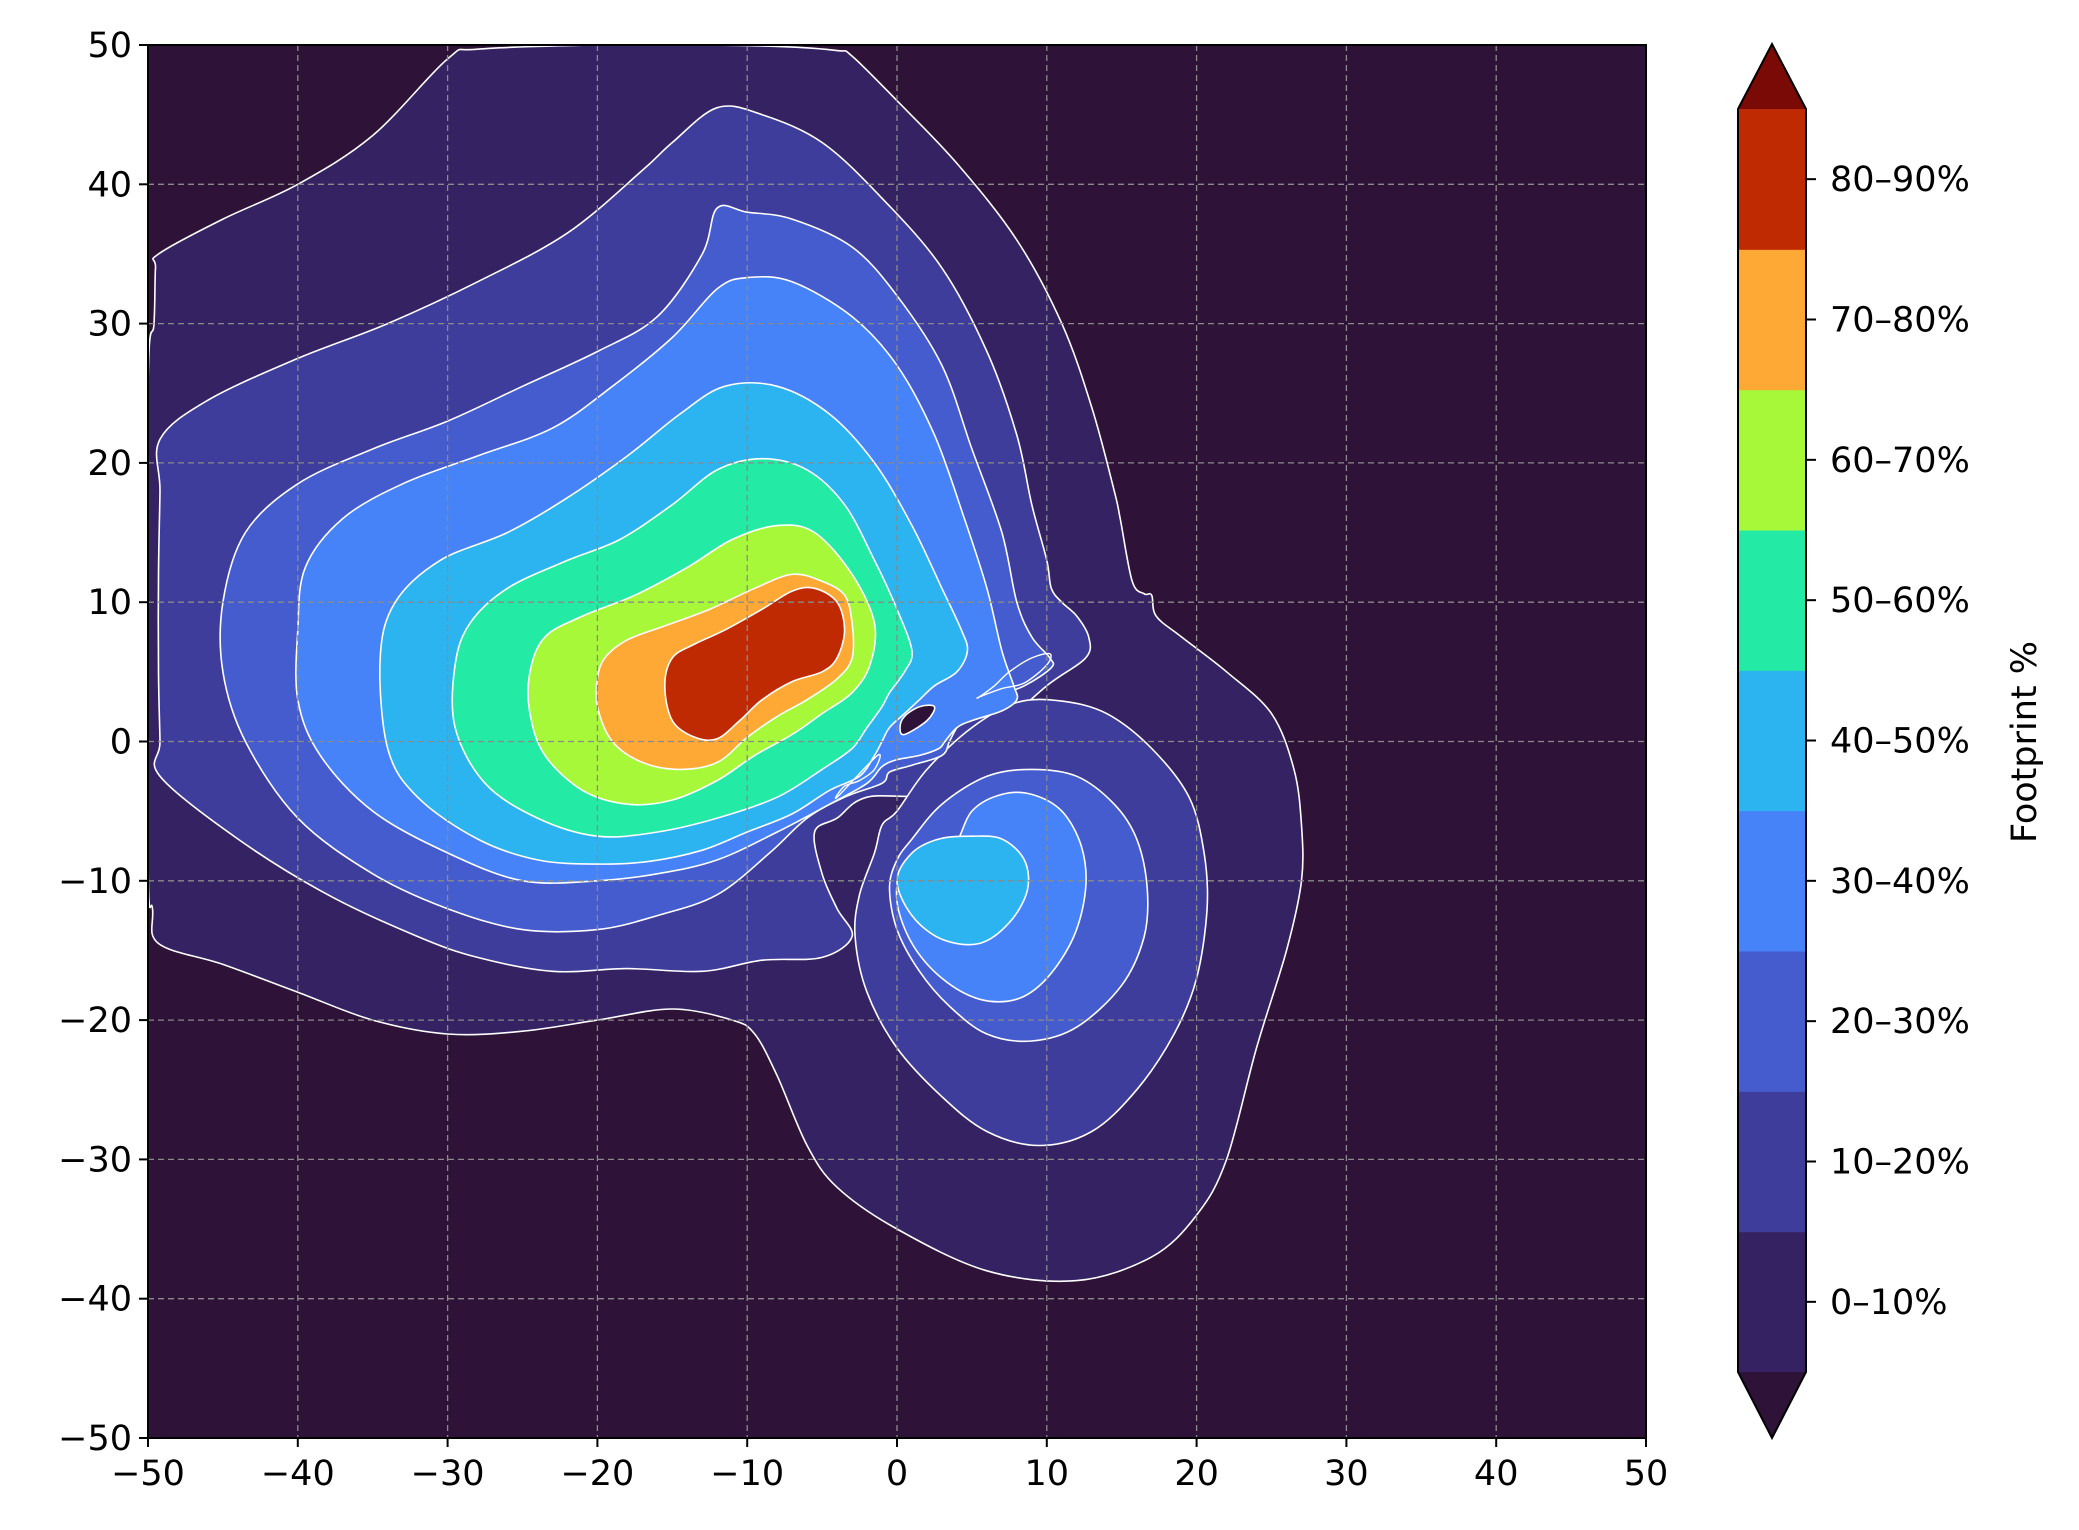 The width and height of the screenshot is (2079, 1530). Describe the element at coordinates (1772, 1405) in the screenshot. I see `colorbar-extend-min` at that location.